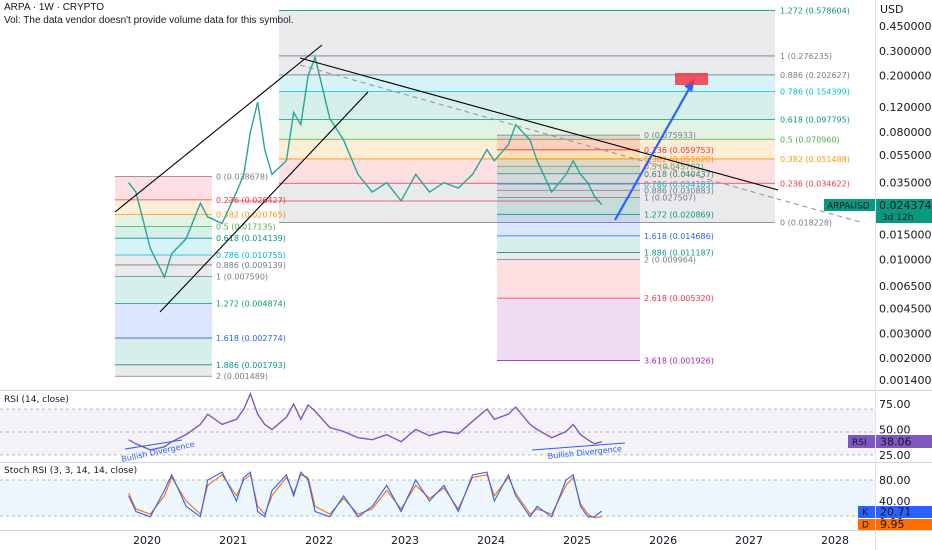  What do you see at coordinates (897, 218) in the screenshot?
I see `bar-countdown: 3d 12h` at bounding box center [897, 218].